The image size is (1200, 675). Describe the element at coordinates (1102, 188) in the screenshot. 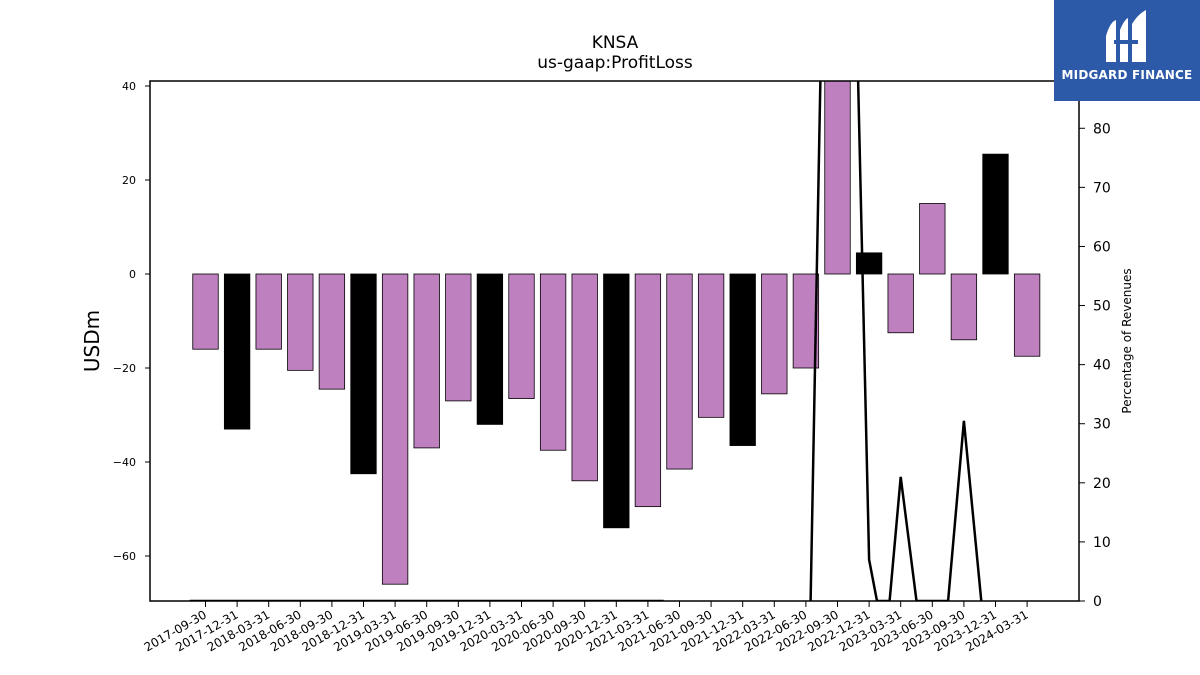

I see `y2-tick-label: 70` at that location.